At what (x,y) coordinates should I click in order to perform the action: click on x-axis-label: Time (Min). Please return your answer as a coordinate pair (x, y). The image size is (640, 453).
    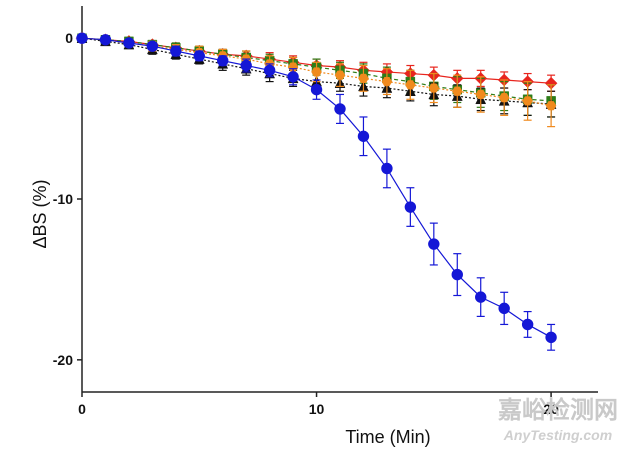
    Looking at the image, I should click on (387, 437).